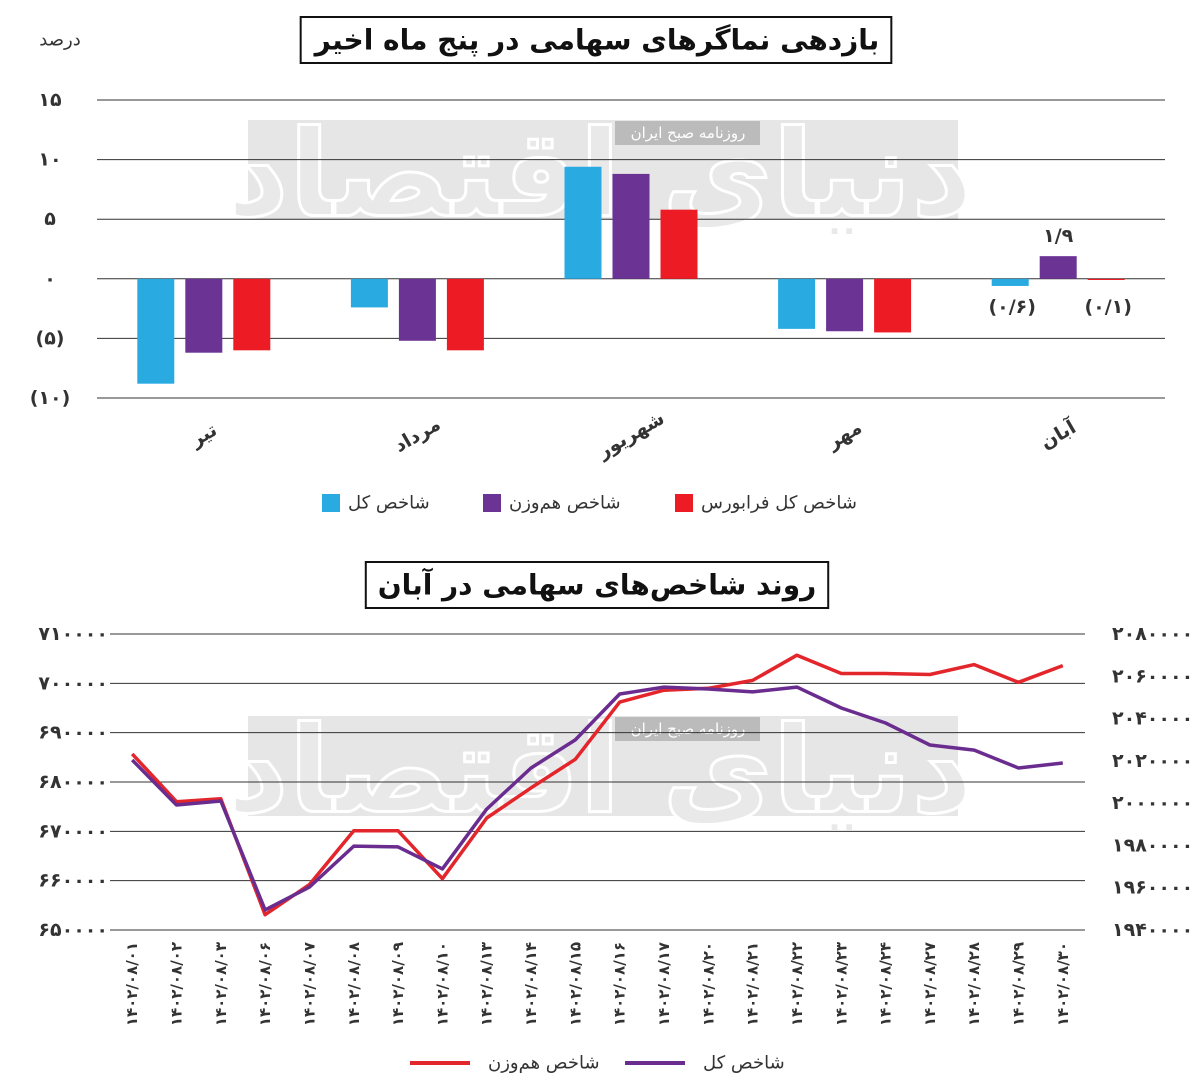 The width and height of the screenshot is (1200, 1083). What do you see at coordinates (1058, 236) in the screenshot?
I see `value-label: ۱/۹` at bounding box center [1058, 236].